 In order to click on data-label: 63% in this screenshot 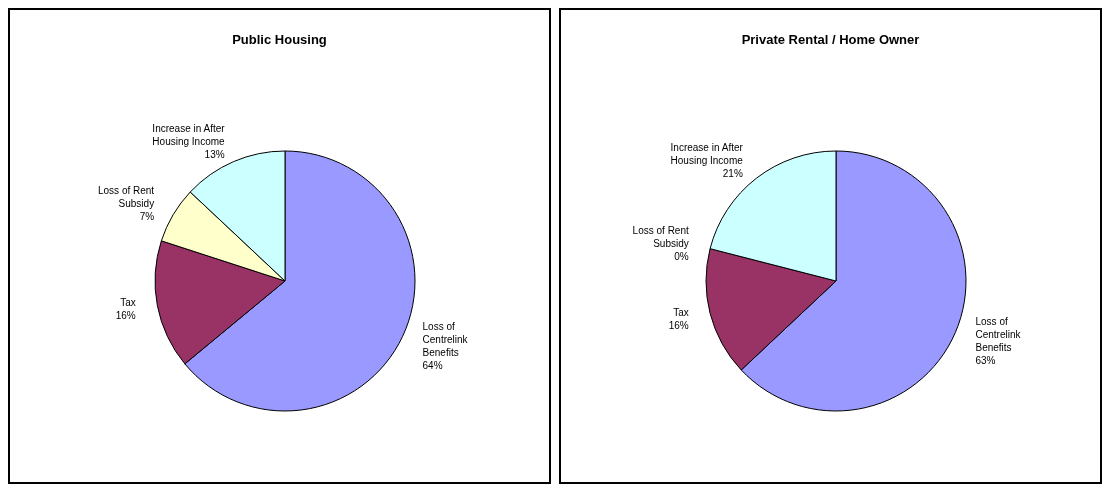, I will do `click(985, 361)`.